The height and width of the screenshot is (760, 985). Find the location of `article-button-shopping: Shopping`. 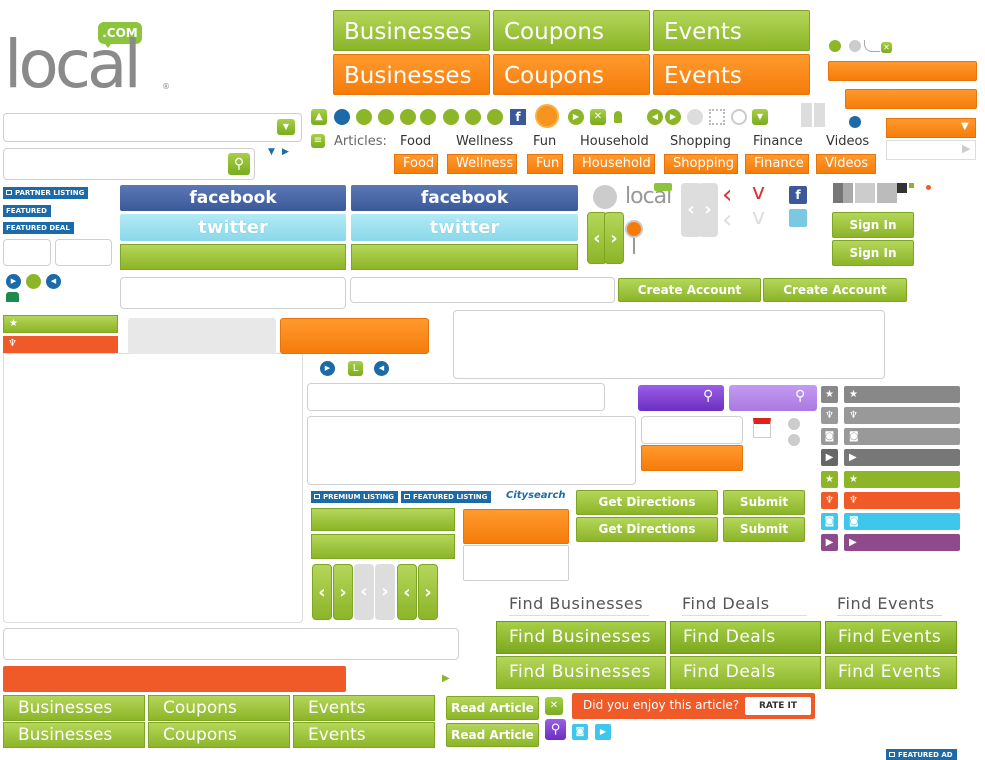

article-button-shopping: Shopping is located at coordinates (701, 164).